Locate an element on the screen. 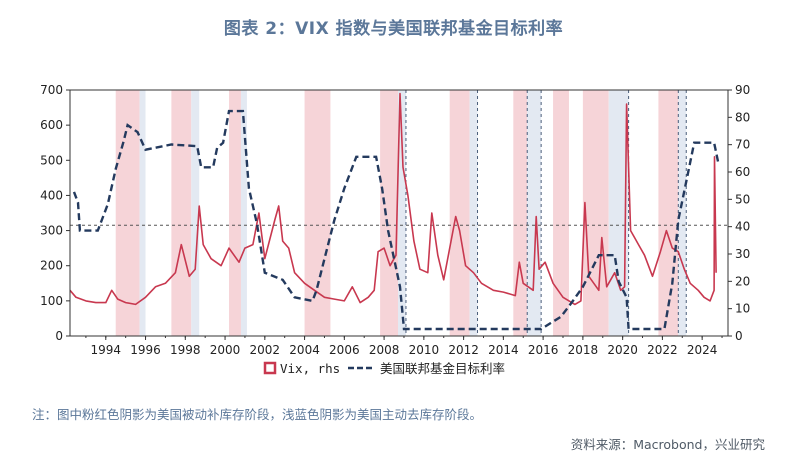 The width and height of the screenshot is (787, 466). x-tick-label: 2008 is located at coordinates (384, 350).